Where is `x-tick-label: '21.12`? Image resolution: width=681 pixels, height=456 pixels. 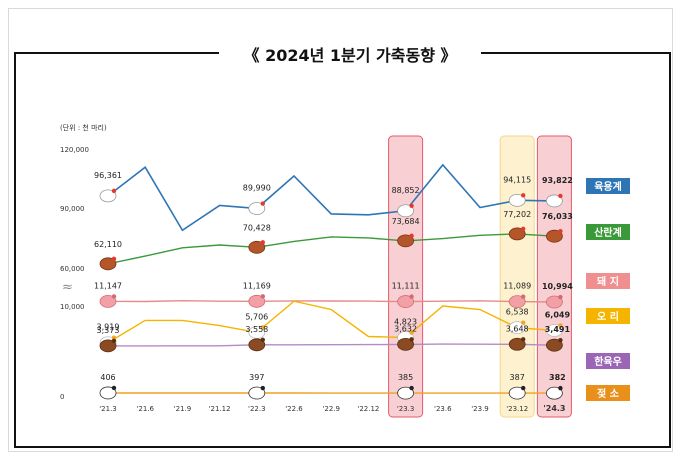
x-tick-label: '21.12 is located at coordinates (220, 409).